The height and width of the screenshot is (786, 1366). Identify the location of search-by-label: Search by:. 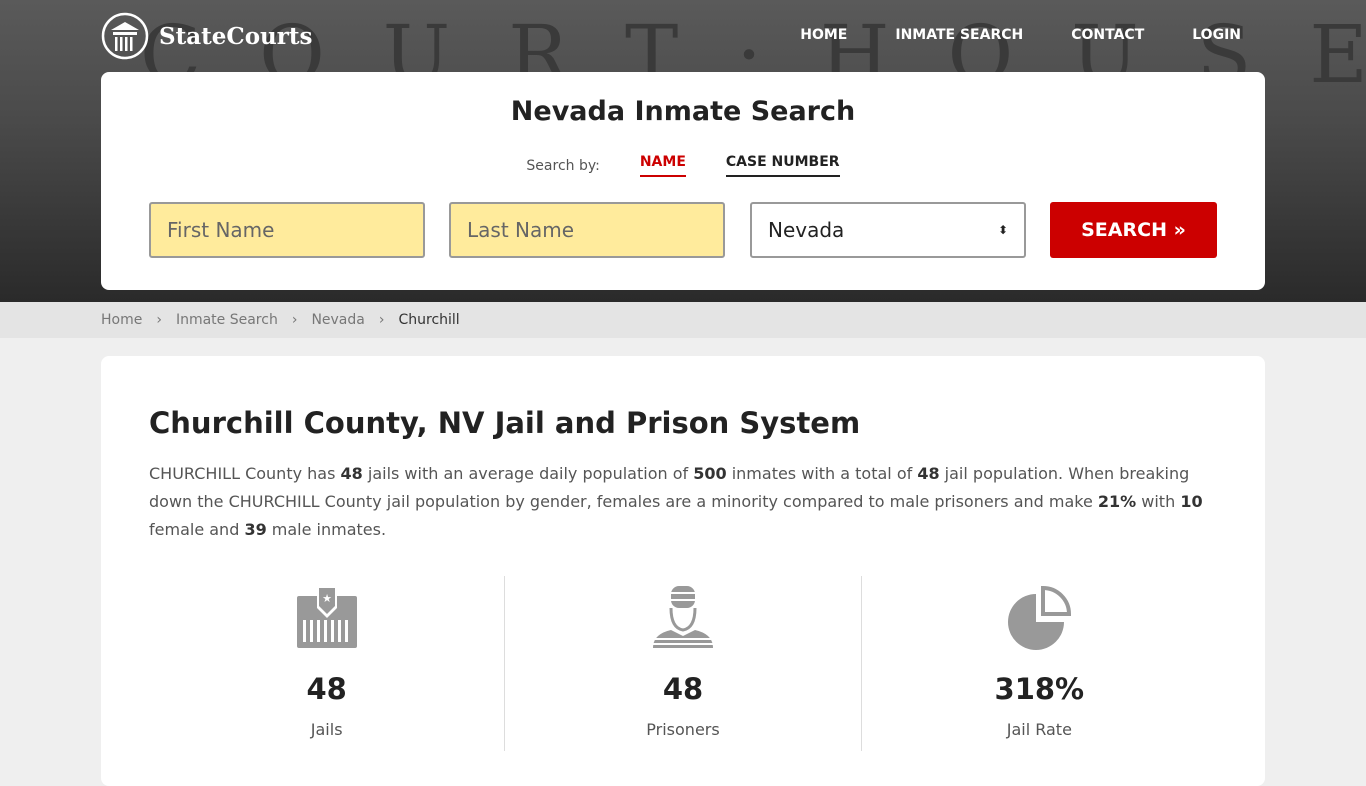
(563, 165).